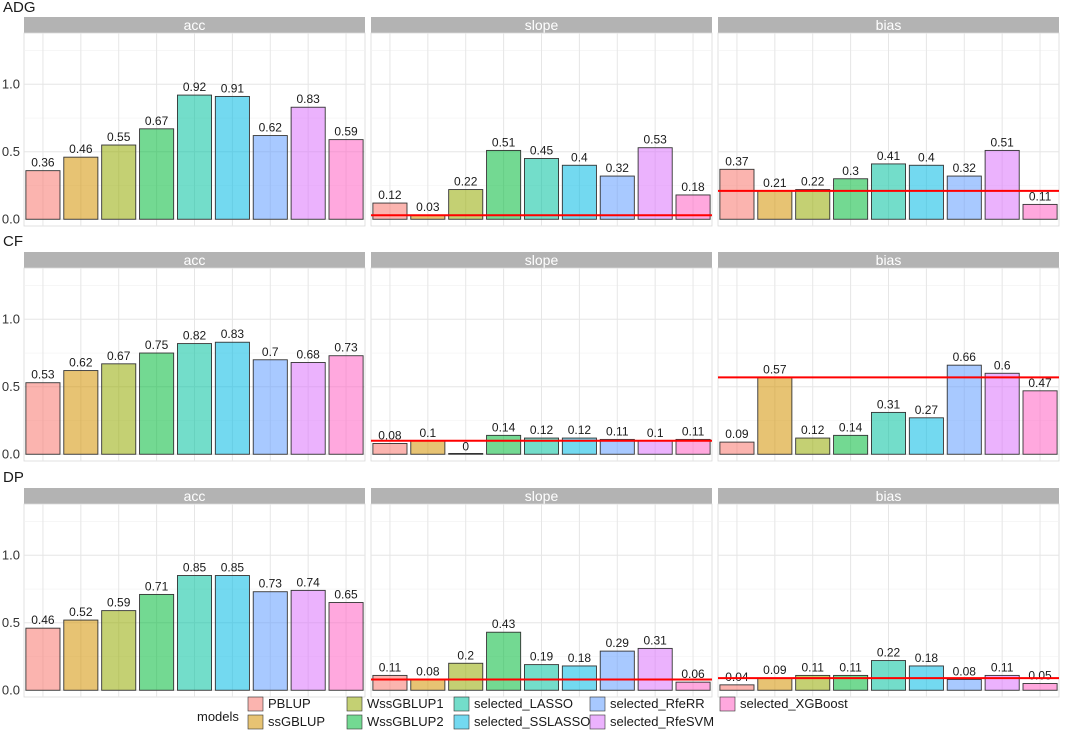  I want to click on bar-value-label: 0.83, so click(308, 99).